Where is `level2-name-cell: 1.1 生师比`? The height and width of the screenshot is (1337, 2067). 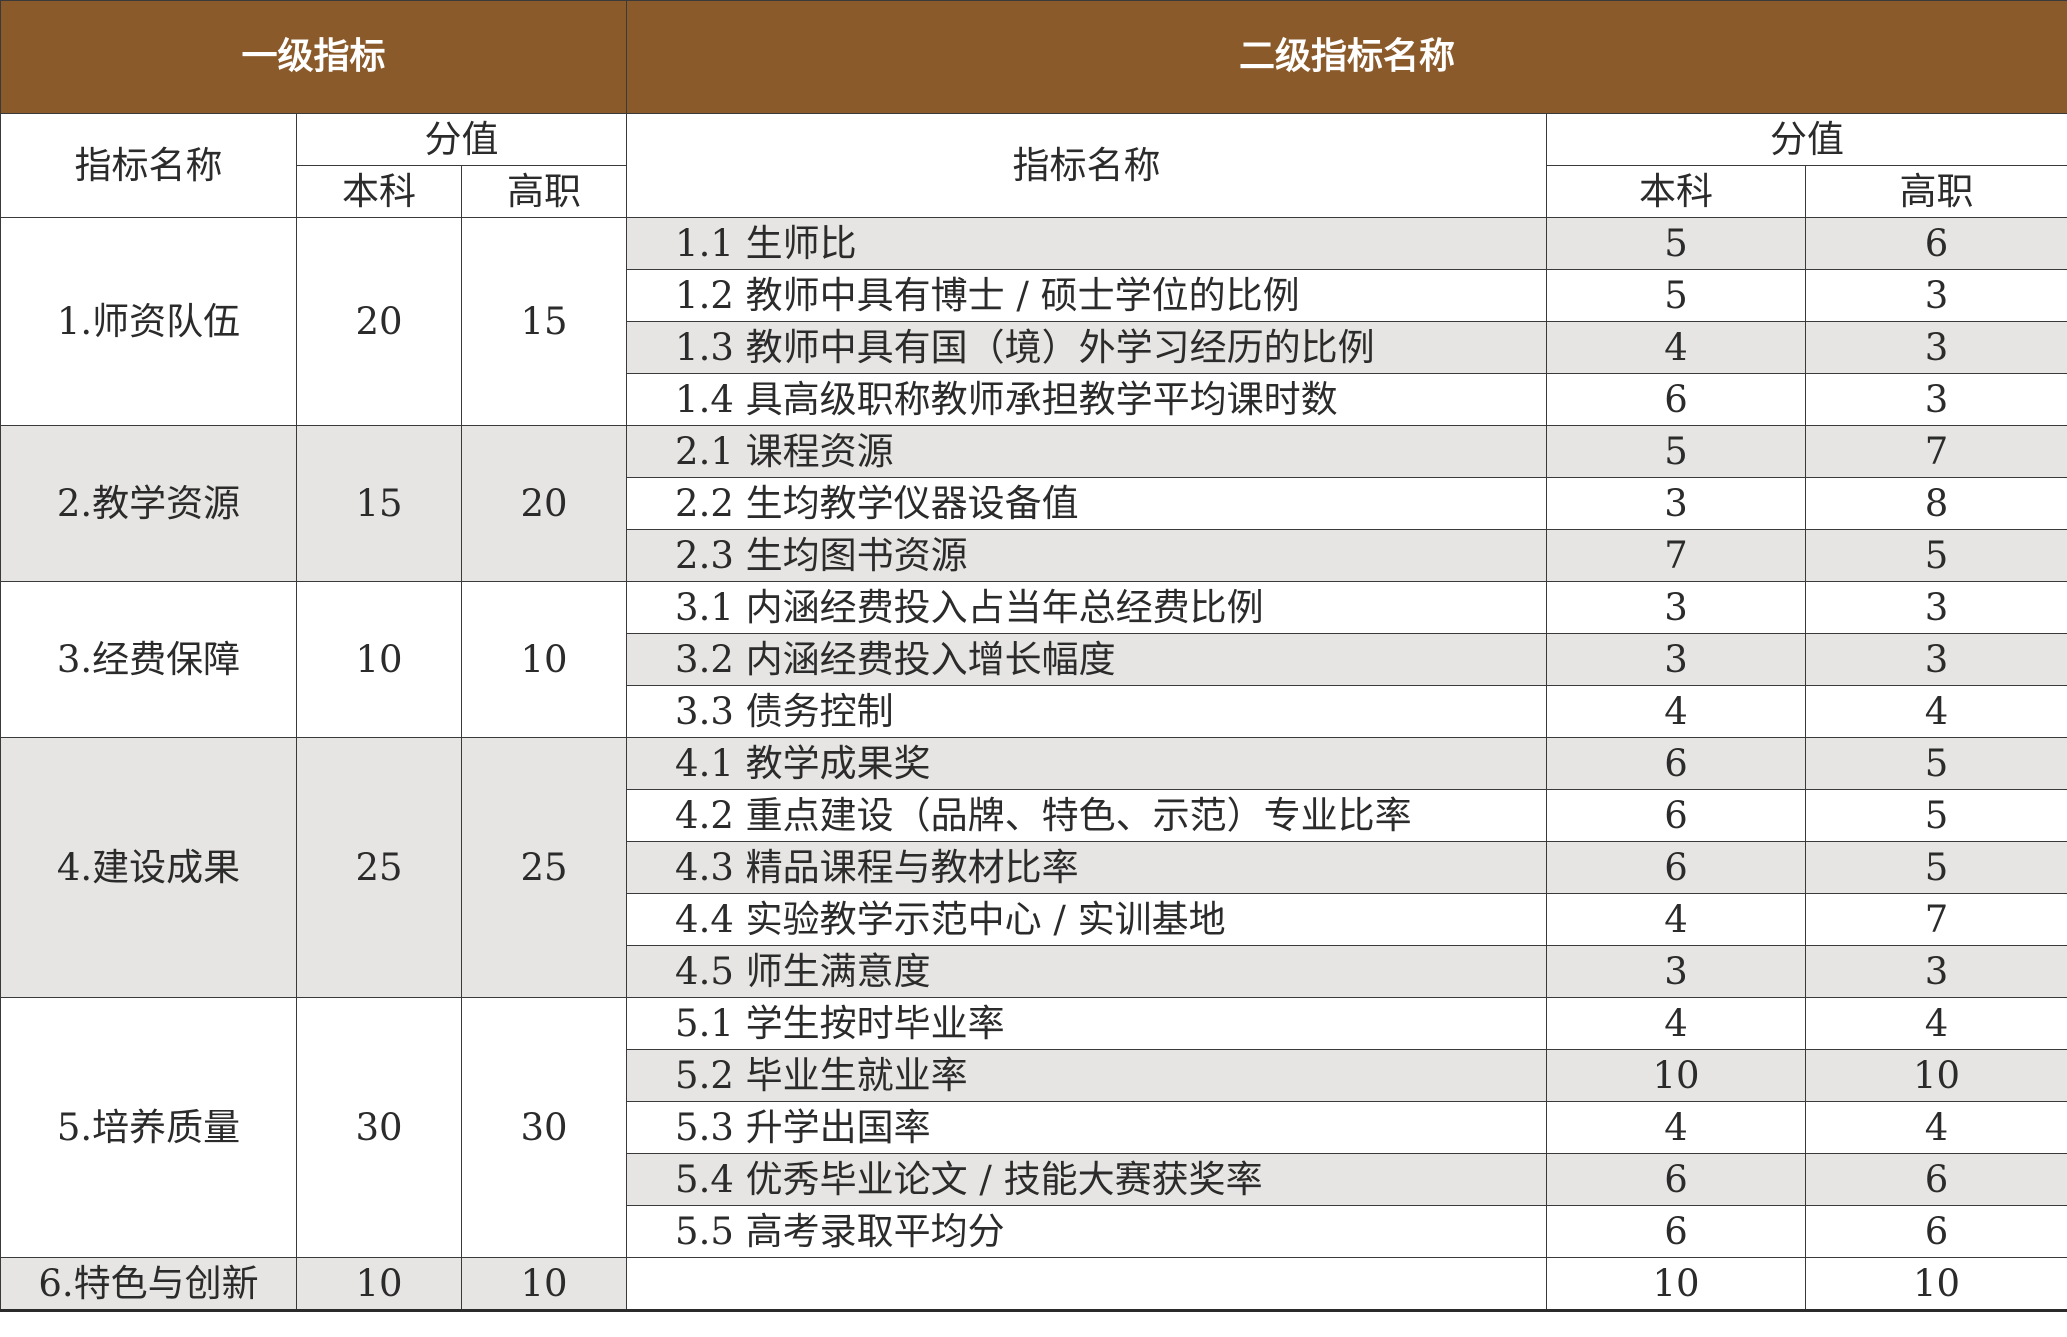 level2-name-cell: 1.1 生师比 is located at coordinates (1087, 243).